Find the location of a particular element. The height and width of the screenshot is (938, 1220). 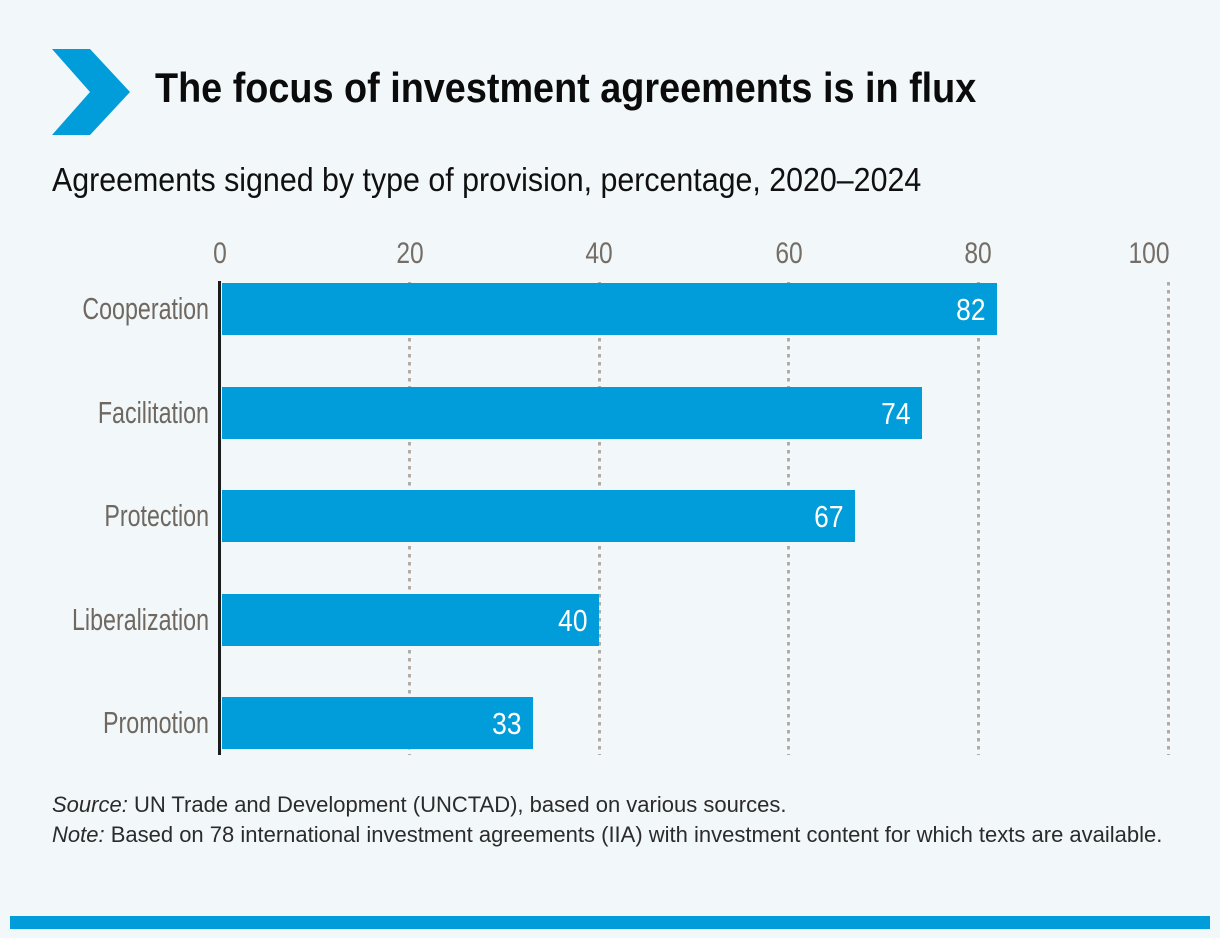

category-label-cooperation: Cooperation is located at coordinates (145, 308).